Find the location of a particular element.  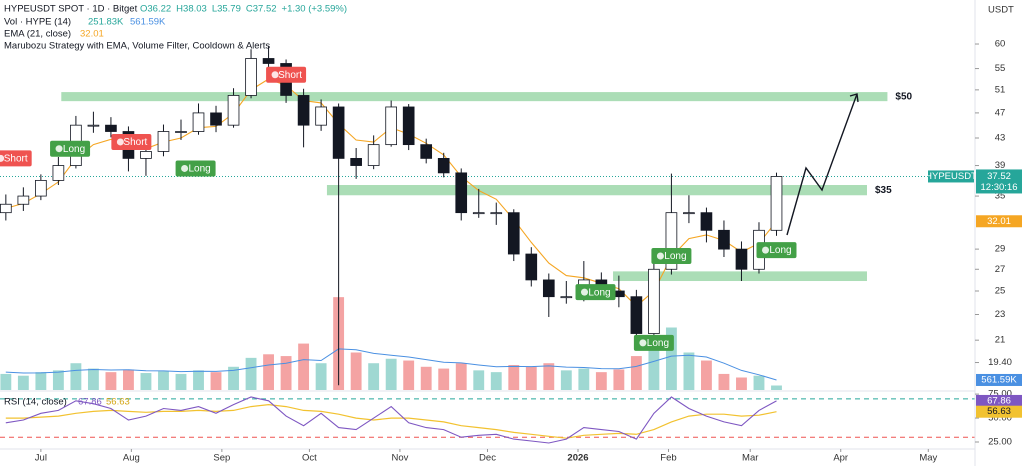

x-tick-label: Sep is located at coordinates (221, 458).